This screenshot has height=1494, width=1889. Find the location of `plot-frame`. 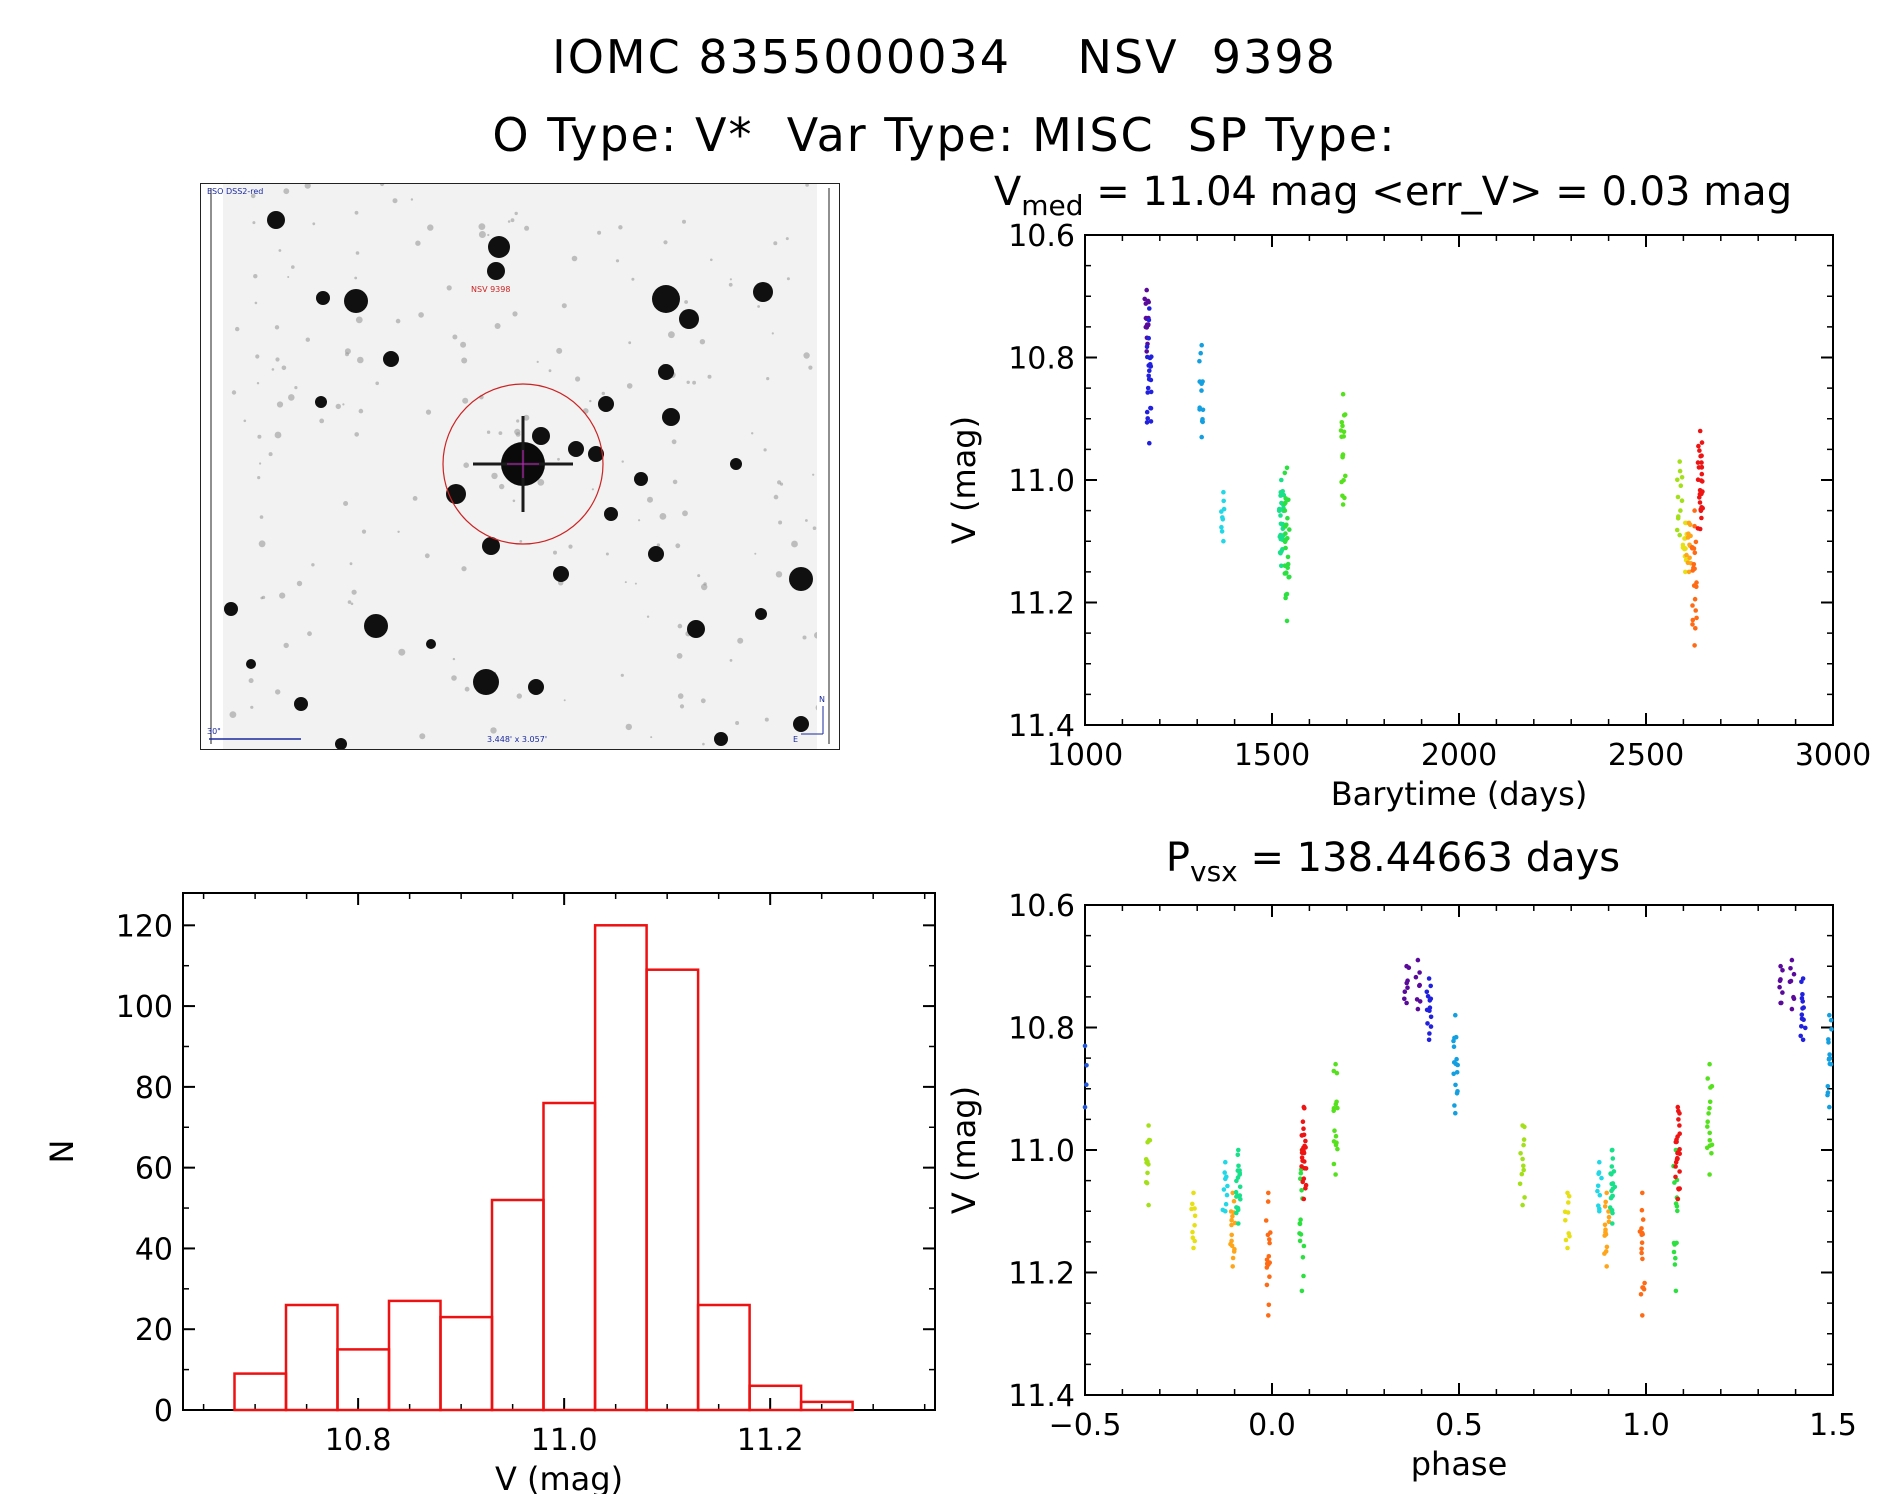

plot-frame is located at coordinates (1459, 1150).